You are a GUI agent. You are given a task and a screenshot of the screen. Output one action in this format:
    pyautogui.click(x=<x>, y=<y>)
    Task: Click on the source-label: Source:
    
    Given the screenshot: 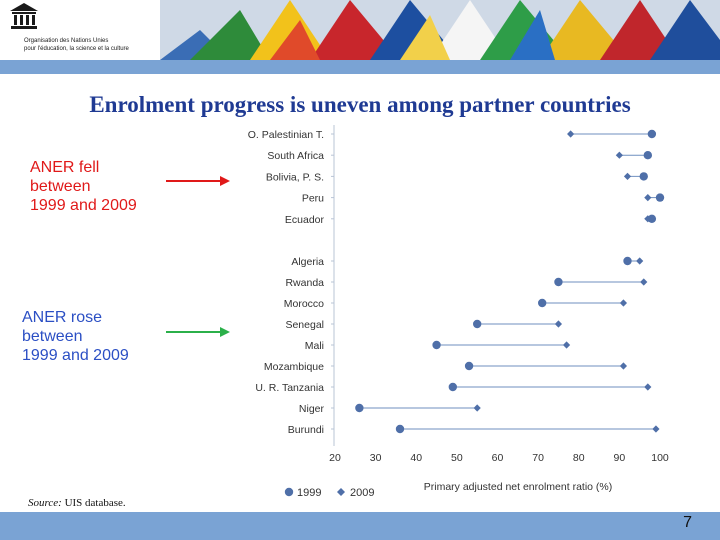 What is the action you would take?
    pyautogui.click(x=45, y=503)
    